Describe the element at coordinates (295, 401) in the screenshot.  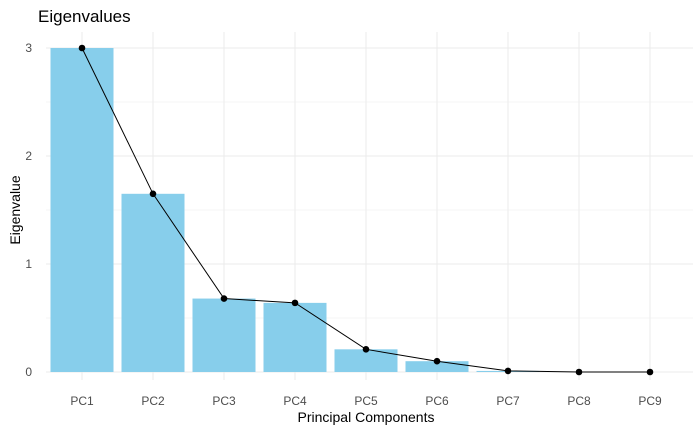
I see `x-tick-label: PC4` at that location.